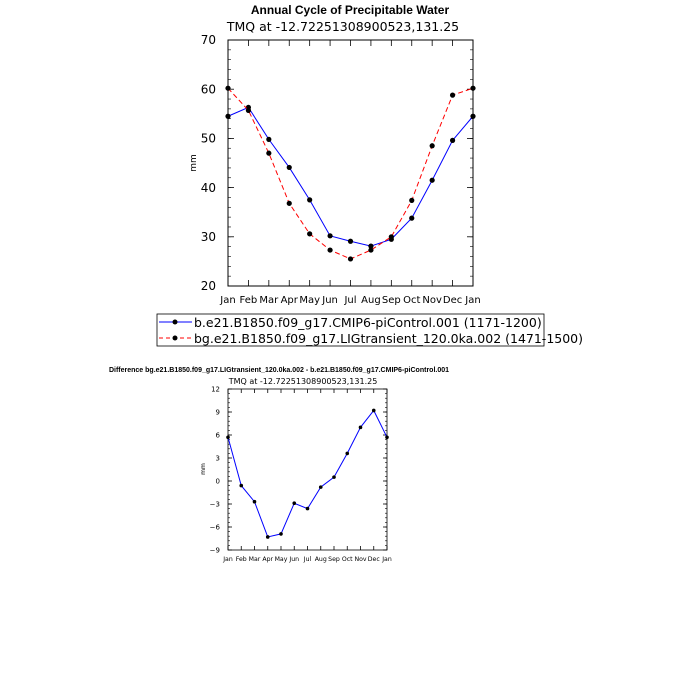 The height and width of the screenshot is (700, 700). I want to click on x-tick-label: Nov, so click(432, 300).